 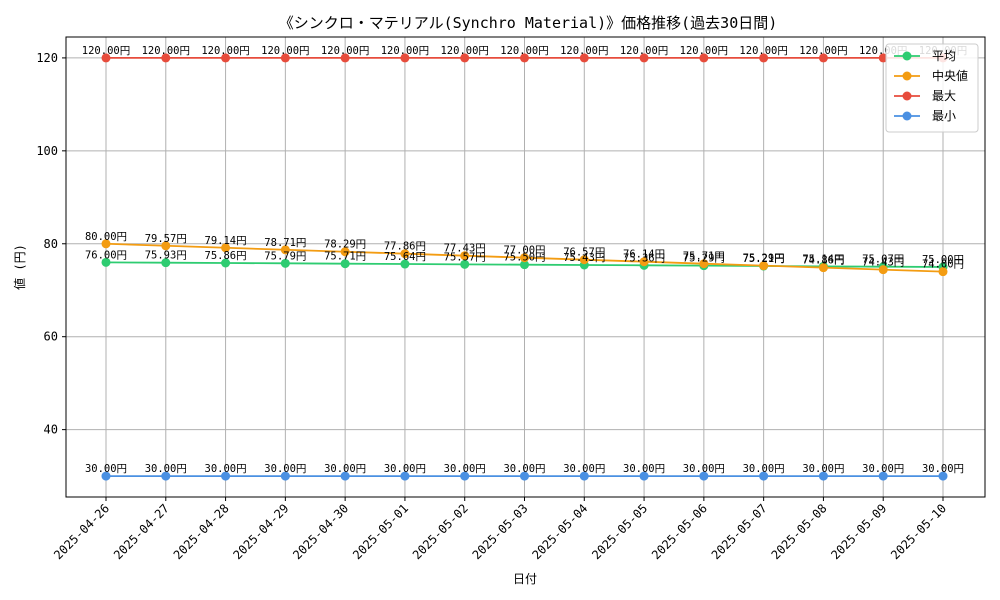 What do you see at coordinates (525, 579) in the screenshot?
I see `x-axis-label: 日付` at bounding box center [525, 579].